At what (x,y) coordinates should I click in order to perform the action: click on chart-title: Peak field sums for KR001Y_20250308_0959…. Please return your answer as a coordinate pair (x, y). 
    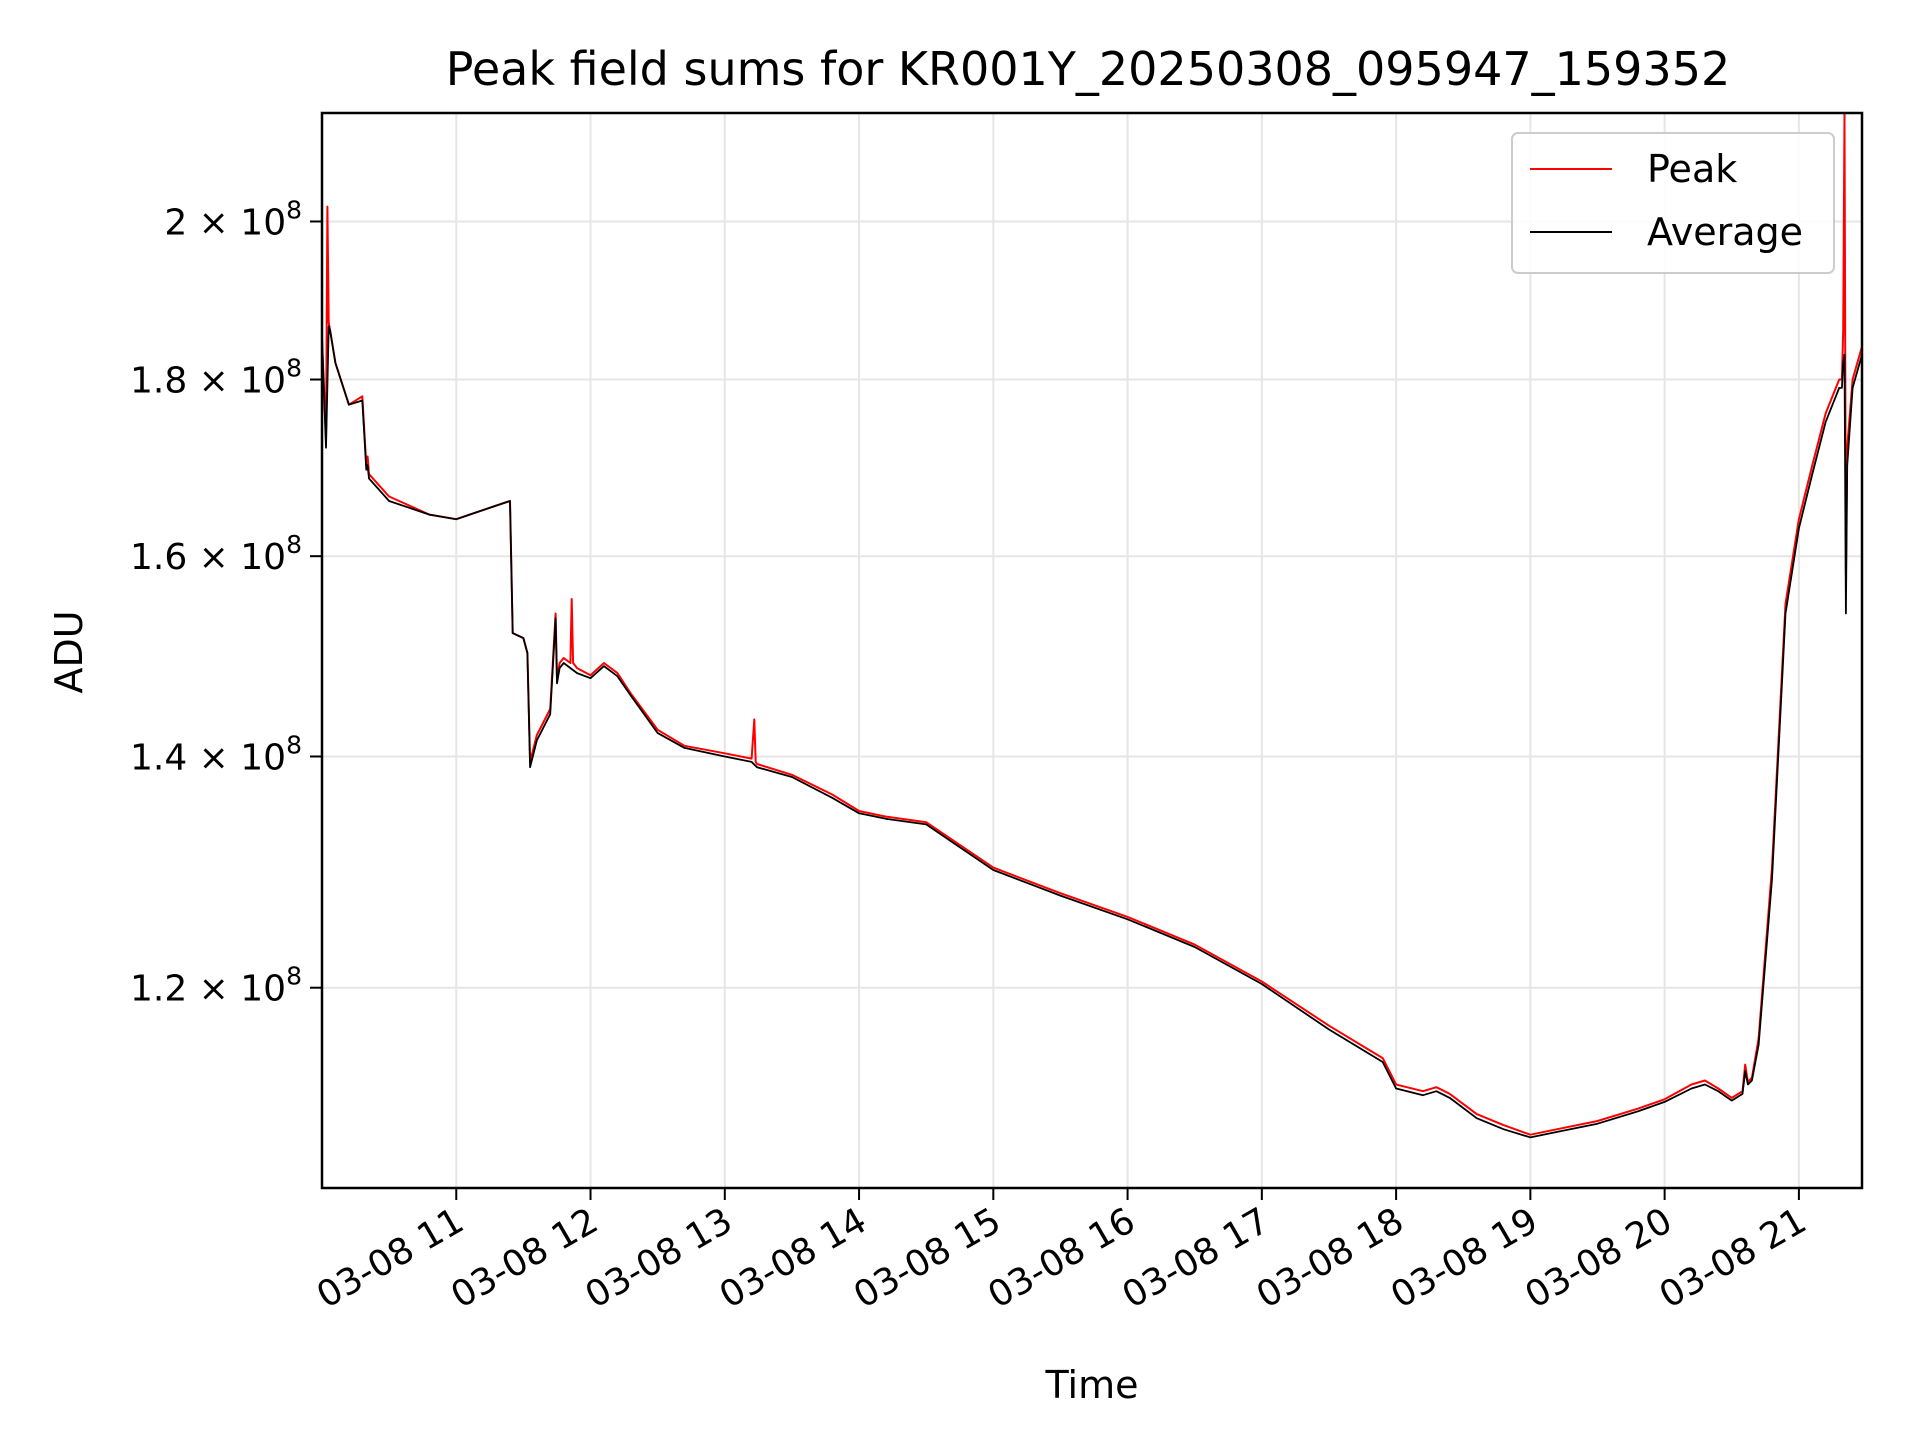
    Looking at the image, I should click on (1088, 69).